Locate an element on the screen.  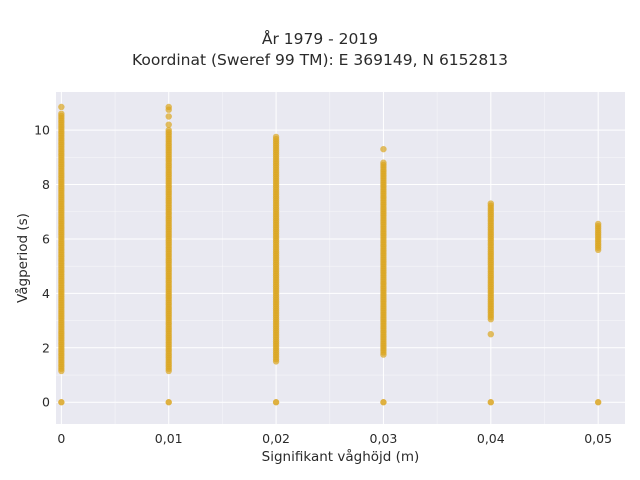
y-tick-label: 10 is located at coordinates (42, 130).